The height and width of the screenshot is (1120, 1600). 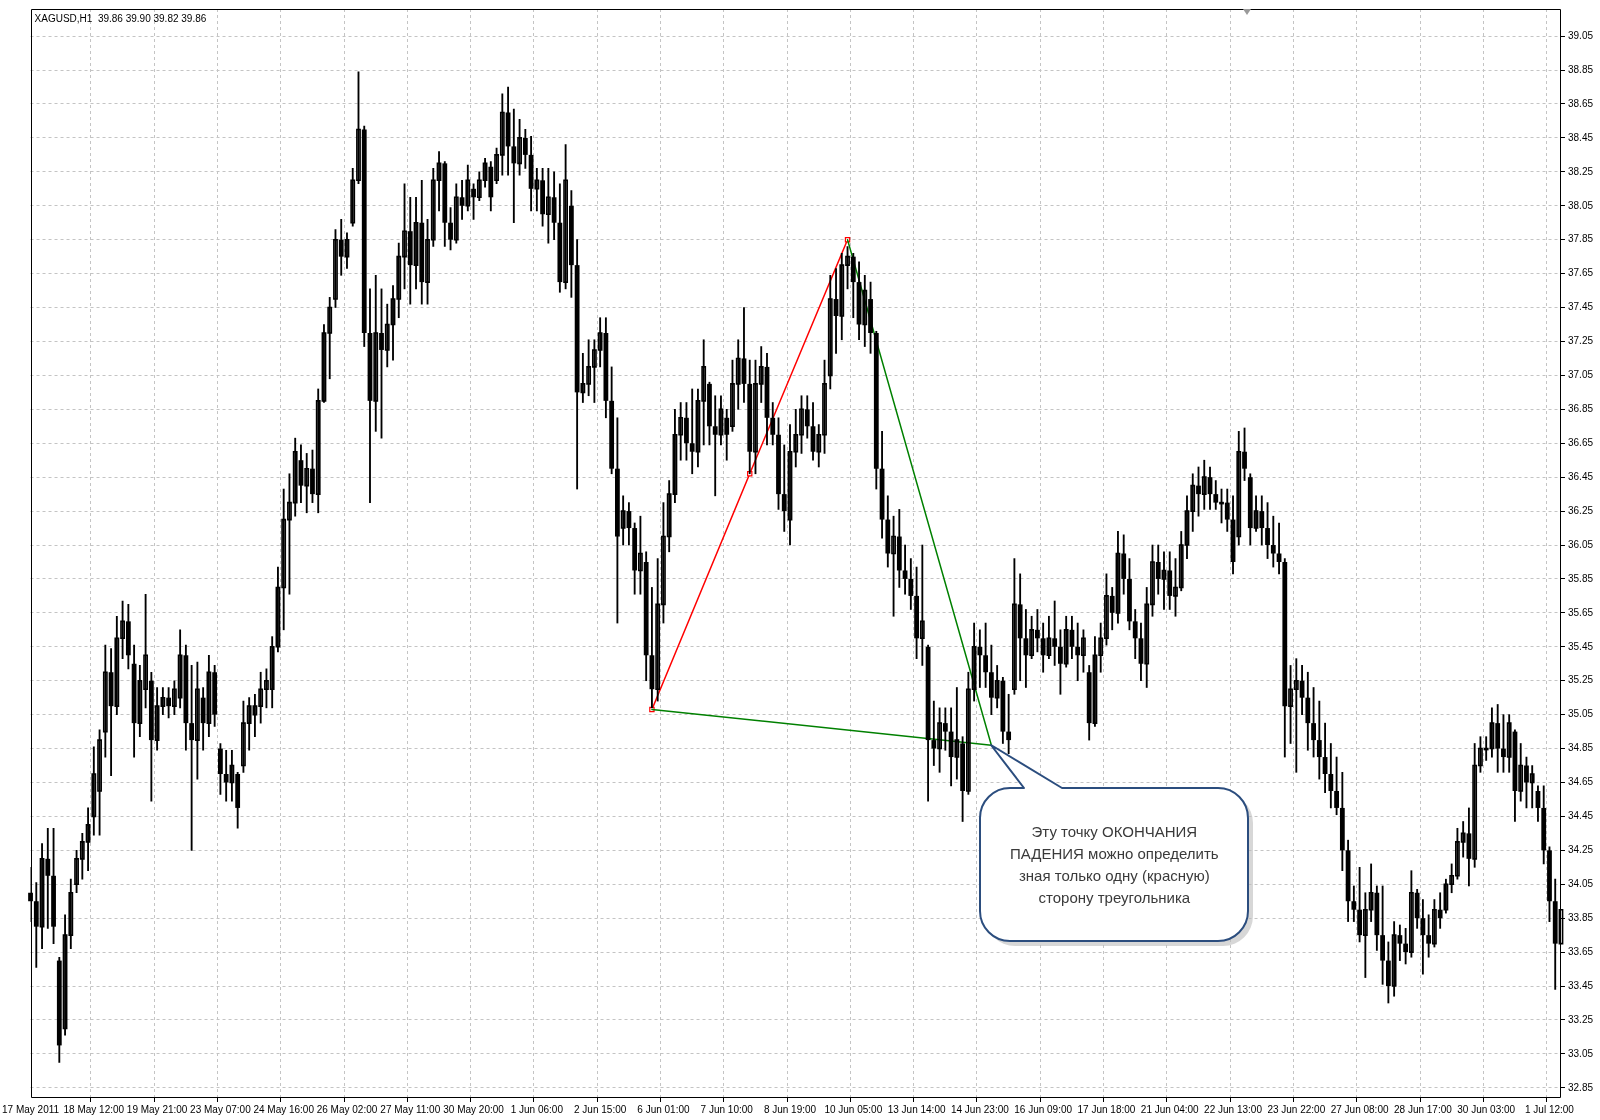 What do you see at coordinates (727, 1109) in the screenshot?
I see `x-tick-label: 7 Jun 10:00` at bounding box center [727, 1109].